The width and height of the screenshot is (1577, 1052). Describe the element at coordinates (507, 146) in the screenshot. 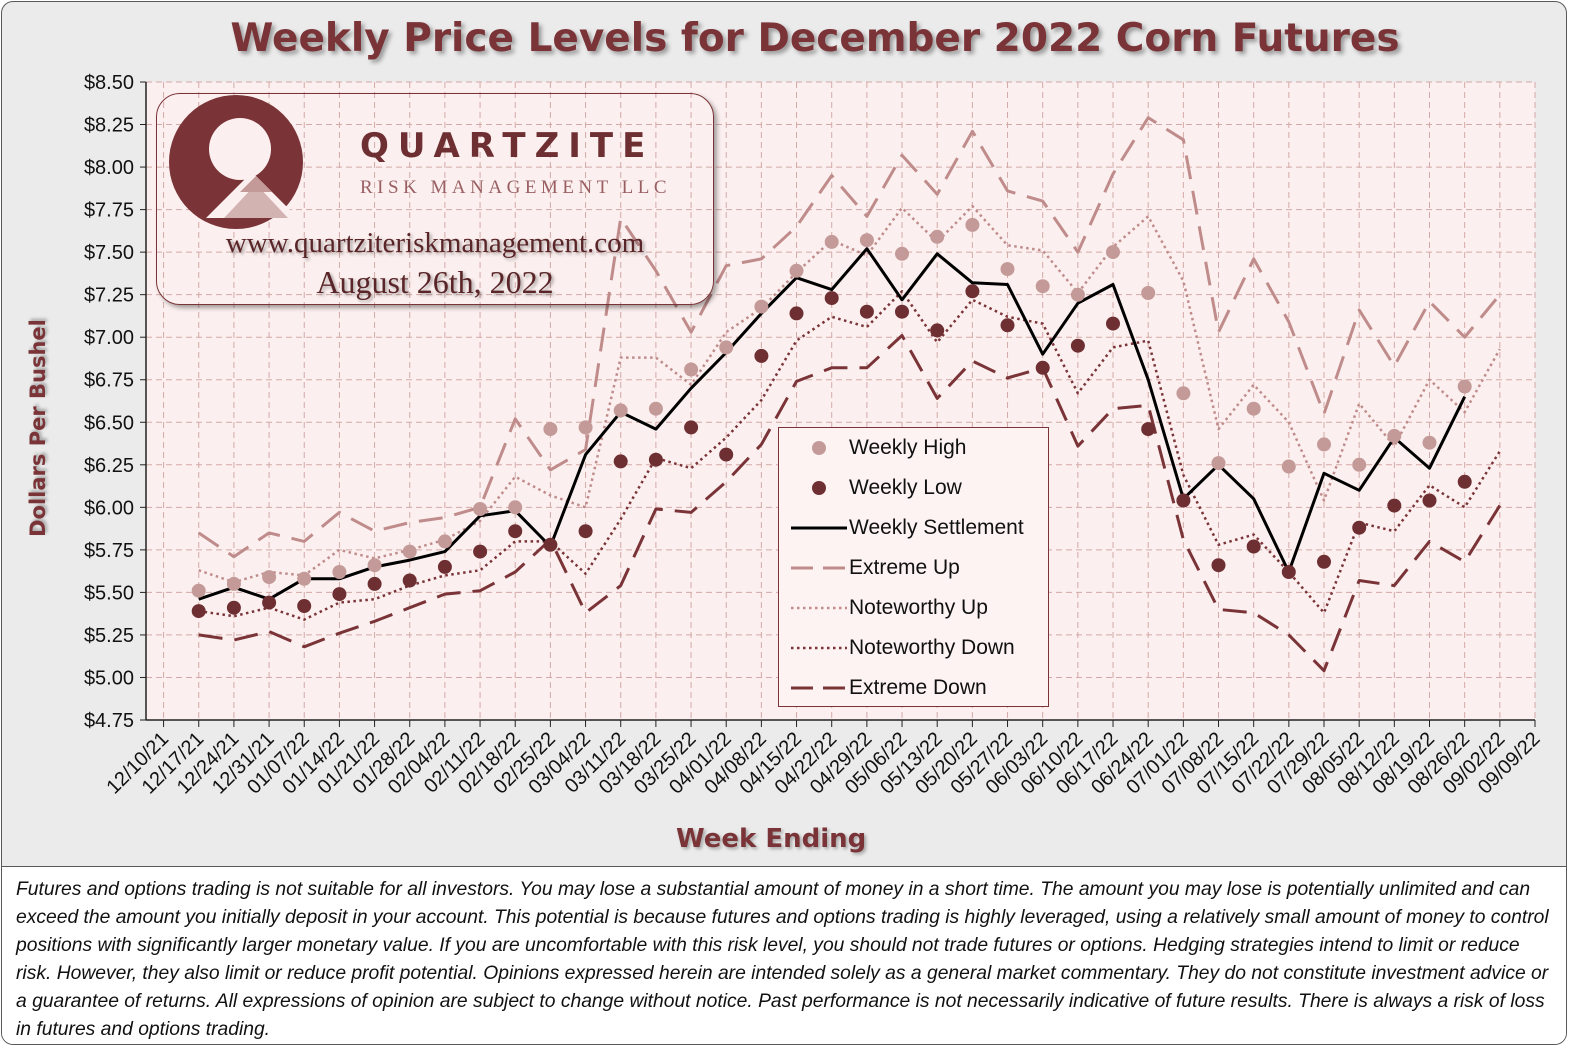

I see `brand-name: QUARTZITE` at that location.